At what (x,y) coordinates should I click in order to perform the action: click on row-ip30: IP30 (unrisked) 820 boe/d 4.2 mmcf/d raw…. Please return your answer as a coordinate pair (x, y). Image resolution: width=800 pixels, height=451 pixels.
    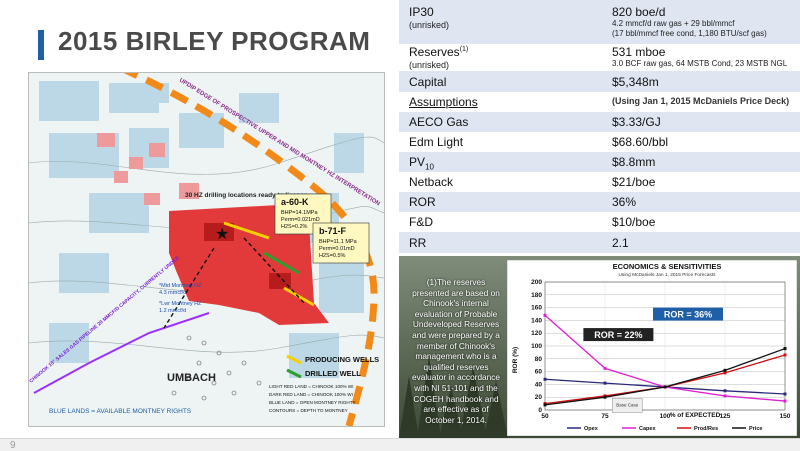
    Looking at the image, I should click on (599, 22).